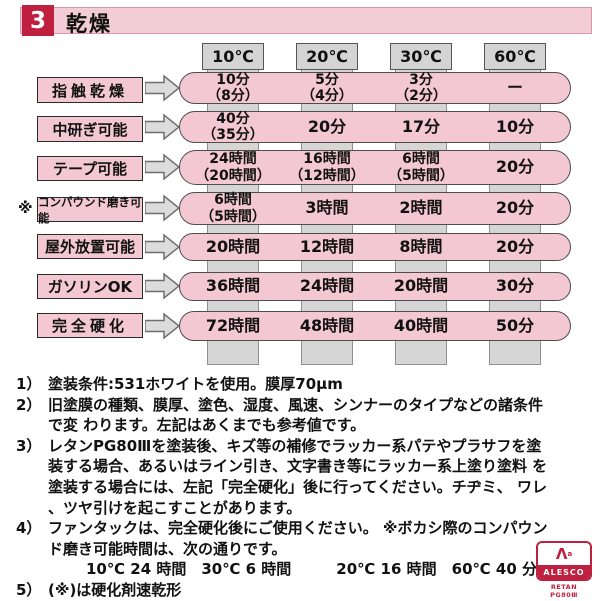 Image resolution: width=600 pixels, height=601 pixels. What do you see at coordinates (375, 247) in the screenshot?
I see `table-row: 20時間 12時間 8時間 20分` at bounding box center [375, 247].